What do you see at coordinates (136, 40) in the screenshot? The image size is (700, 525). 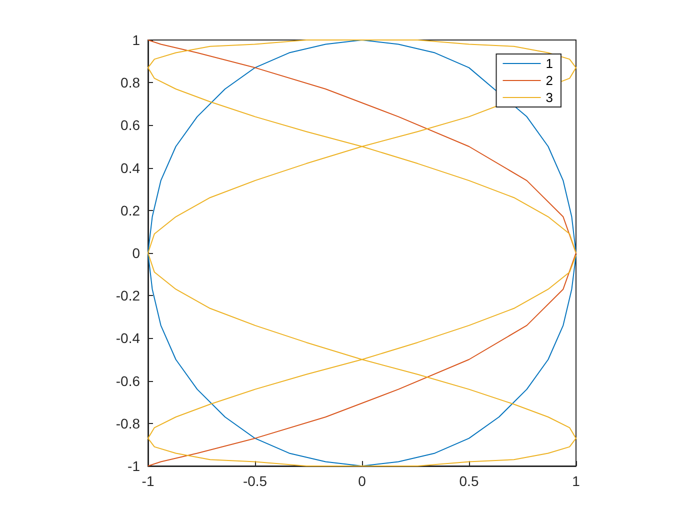 I see `y-tick-label: 1` at bounding box center [136, 40].